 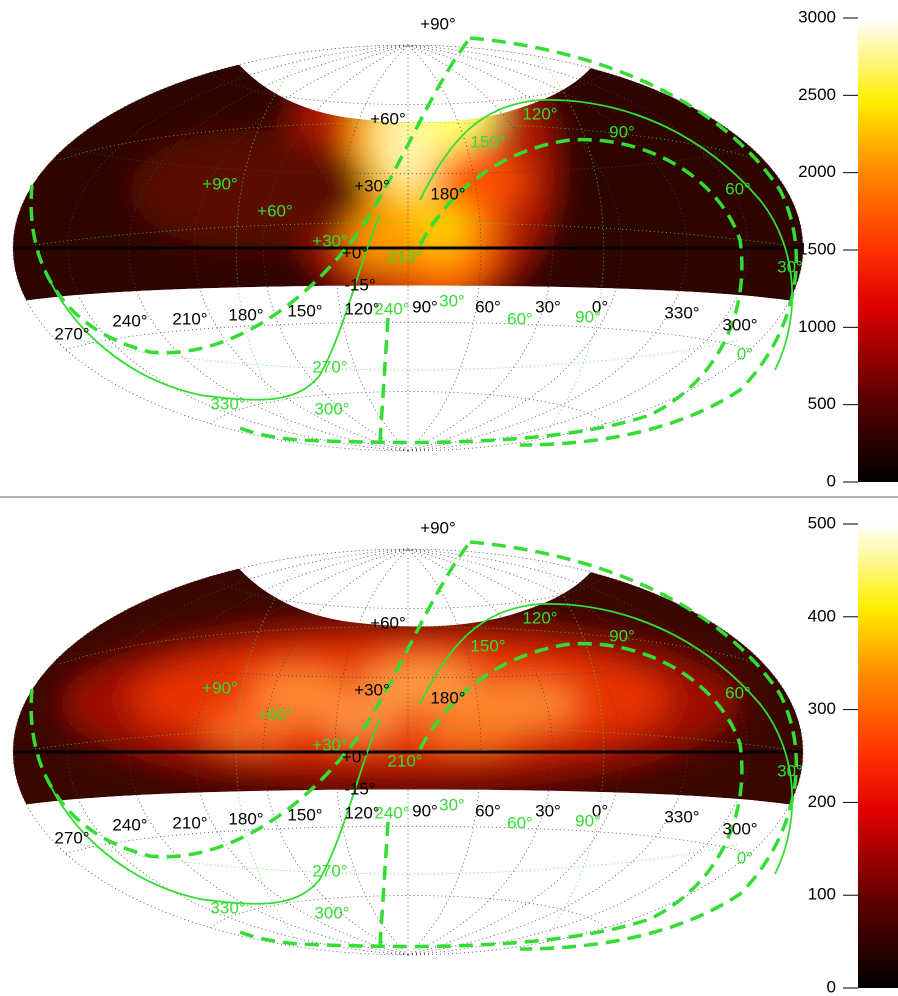 What do you see at coordinates (330, 744) in the screenshot?
I see `green-coordinate-label: +30°` at bounding box center [330, 744].